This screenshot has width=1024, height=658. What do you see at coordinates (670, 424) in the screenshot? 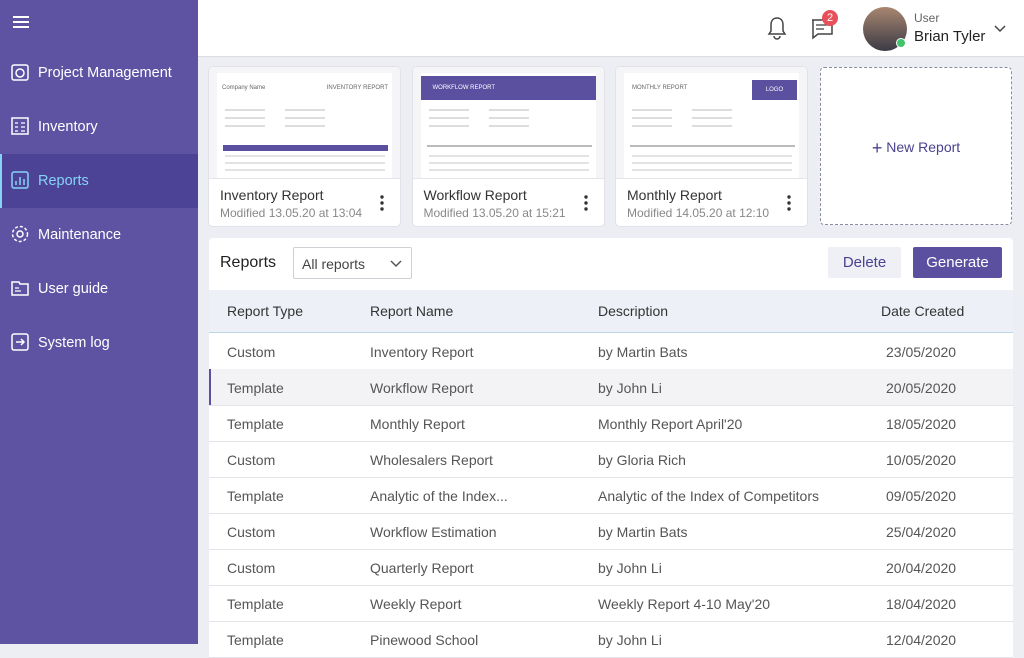
I see `table-cell: Monthly Report April'20` at bounding box center [670, 424].